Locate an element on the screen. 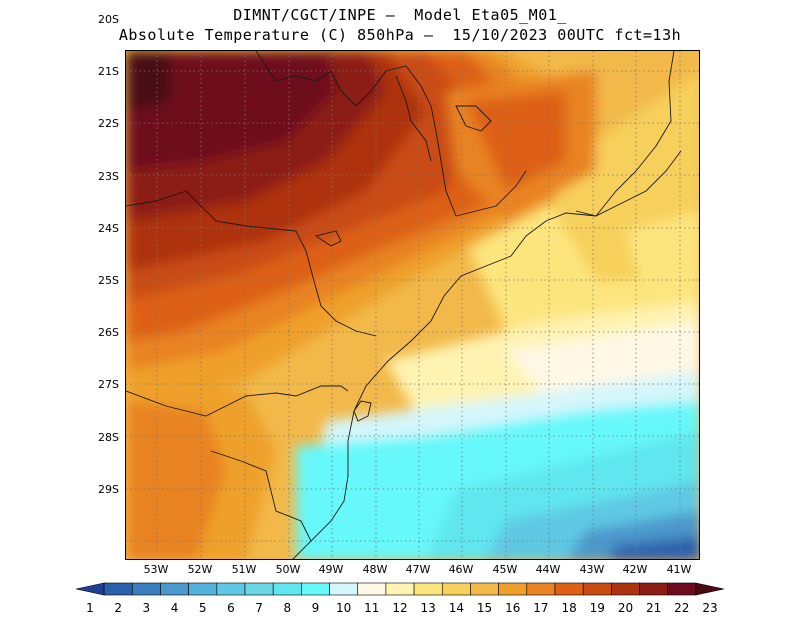 The height and width of the screenshot is (618, 800). lat-label-20s: 20S is located at coordinates (108, 19).